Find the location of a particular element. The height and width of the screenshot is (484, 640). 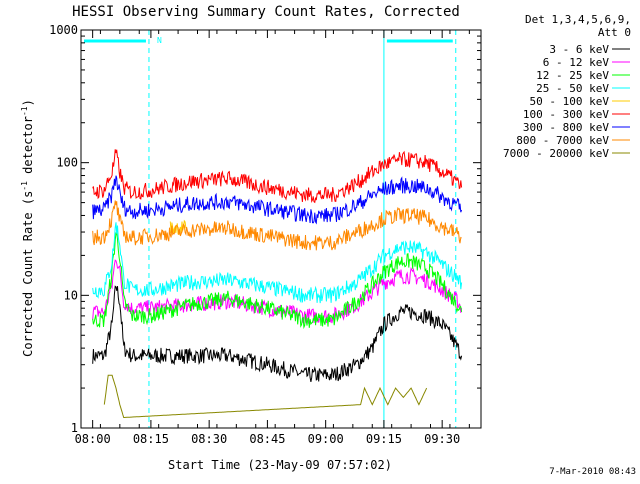

x-tick-label-5: 09:15 is located at coordinates (384, 439).